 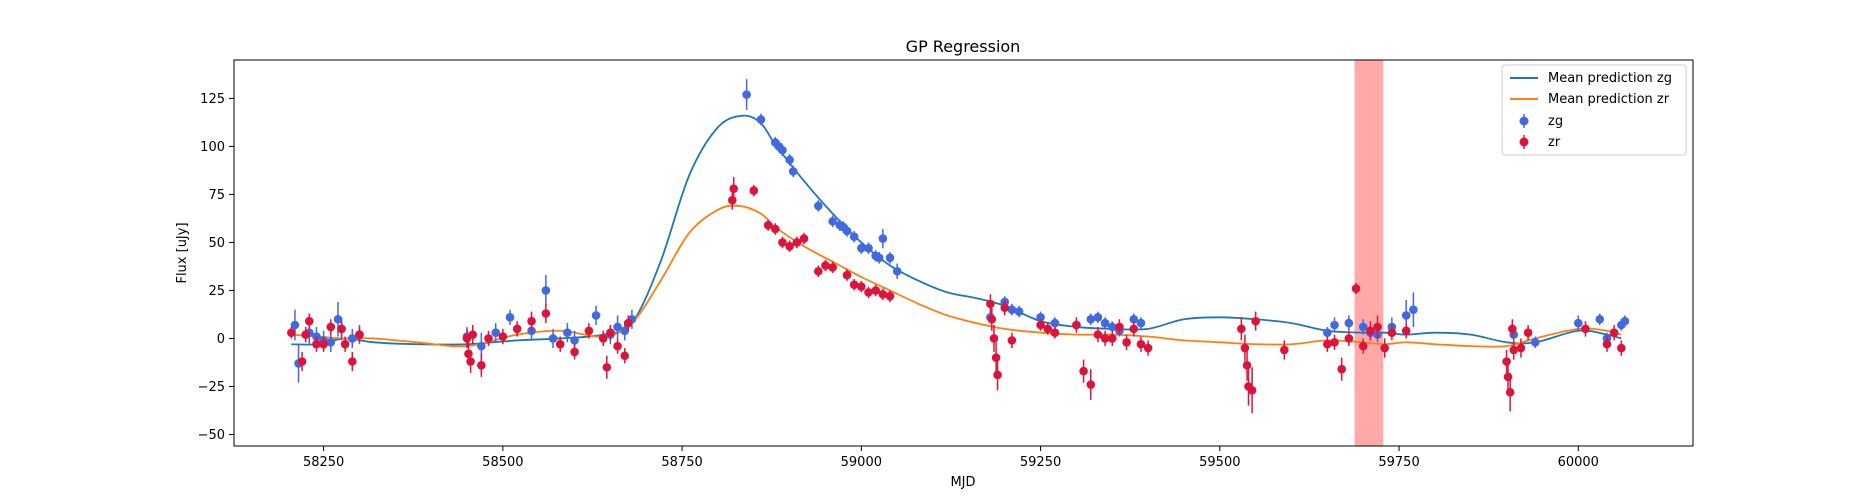 What do you see at coordinates (963, 46) in the screenshot?
I see `chart-title: GP Regression` at bounding box center [963, 46].